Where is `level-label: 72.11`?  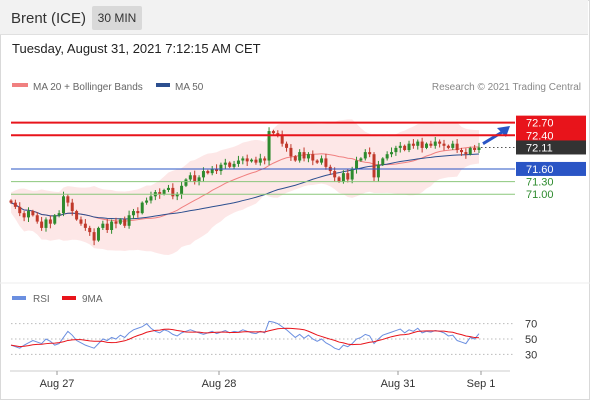
level-label: 72.11 is located at coordinates (539, 148).